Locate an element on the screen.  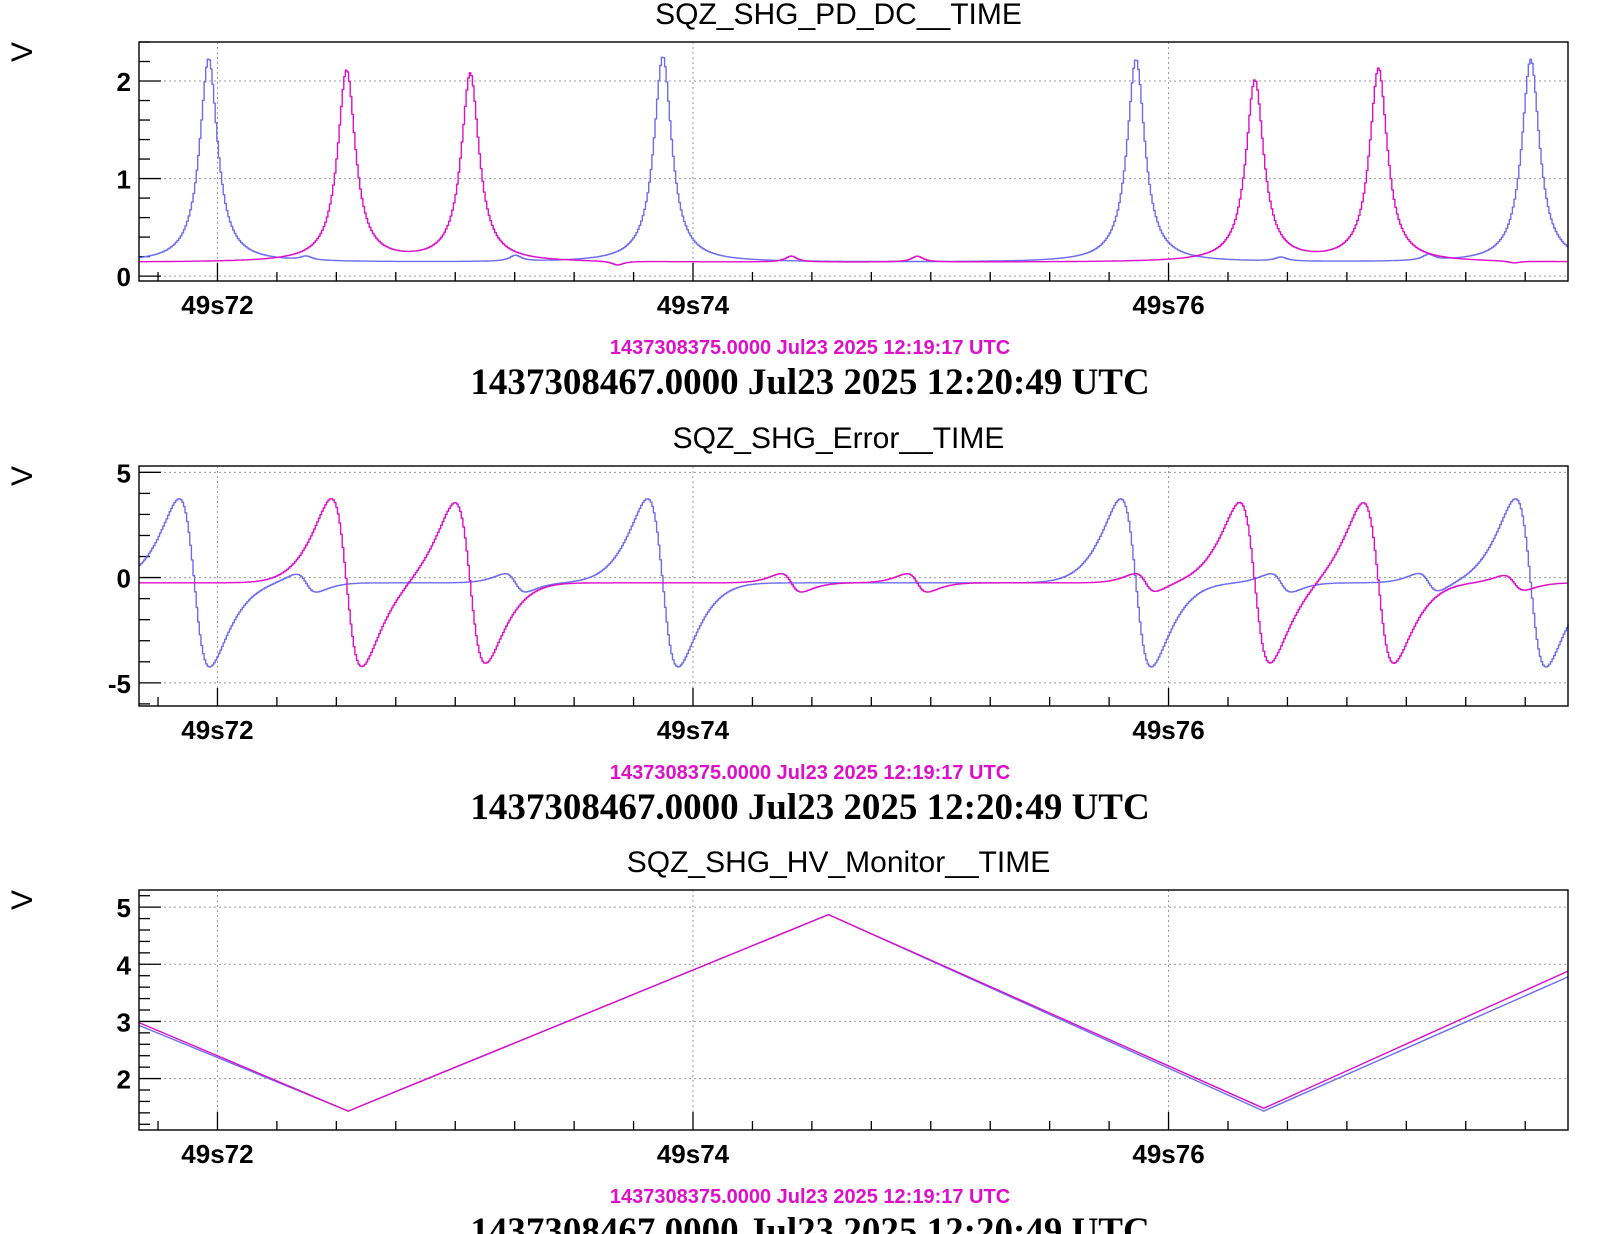
chart-title: SQZ_SHG_HV_Monitor__TIME is located at coordinates (838, 862).